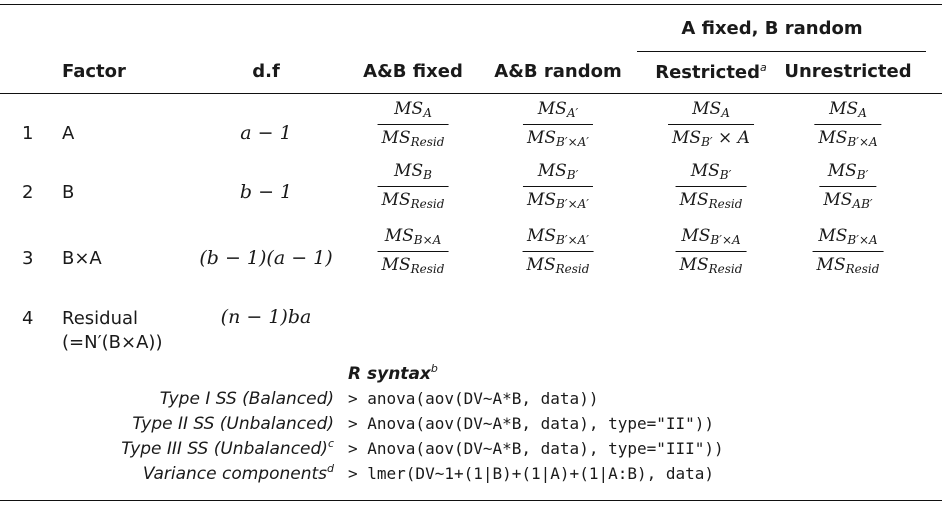 This screenshot has height=520, width=942. I want to click on row-4-number: 4, so click(28, 318).